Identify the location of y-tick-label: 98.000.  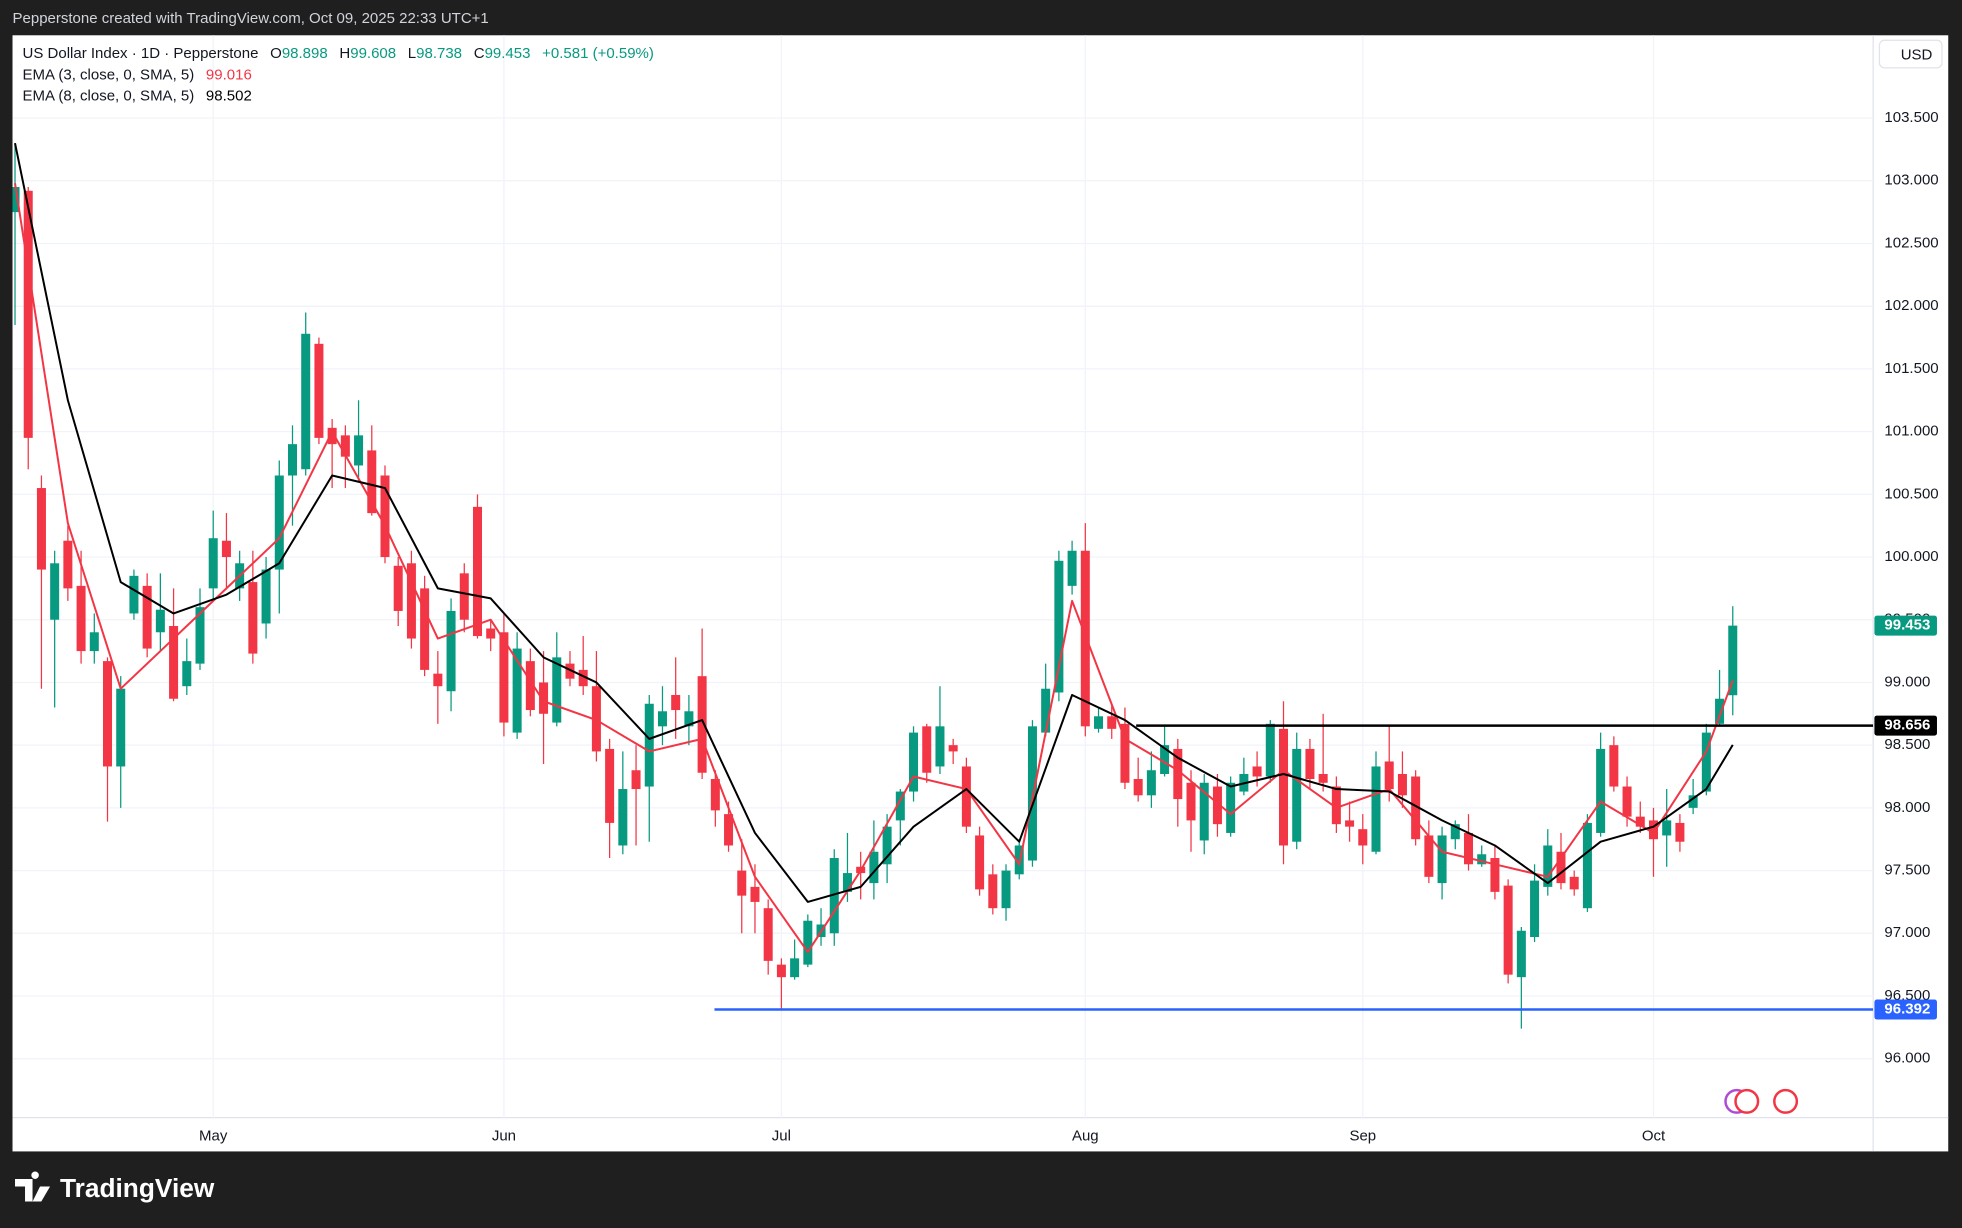
(1907, 807).